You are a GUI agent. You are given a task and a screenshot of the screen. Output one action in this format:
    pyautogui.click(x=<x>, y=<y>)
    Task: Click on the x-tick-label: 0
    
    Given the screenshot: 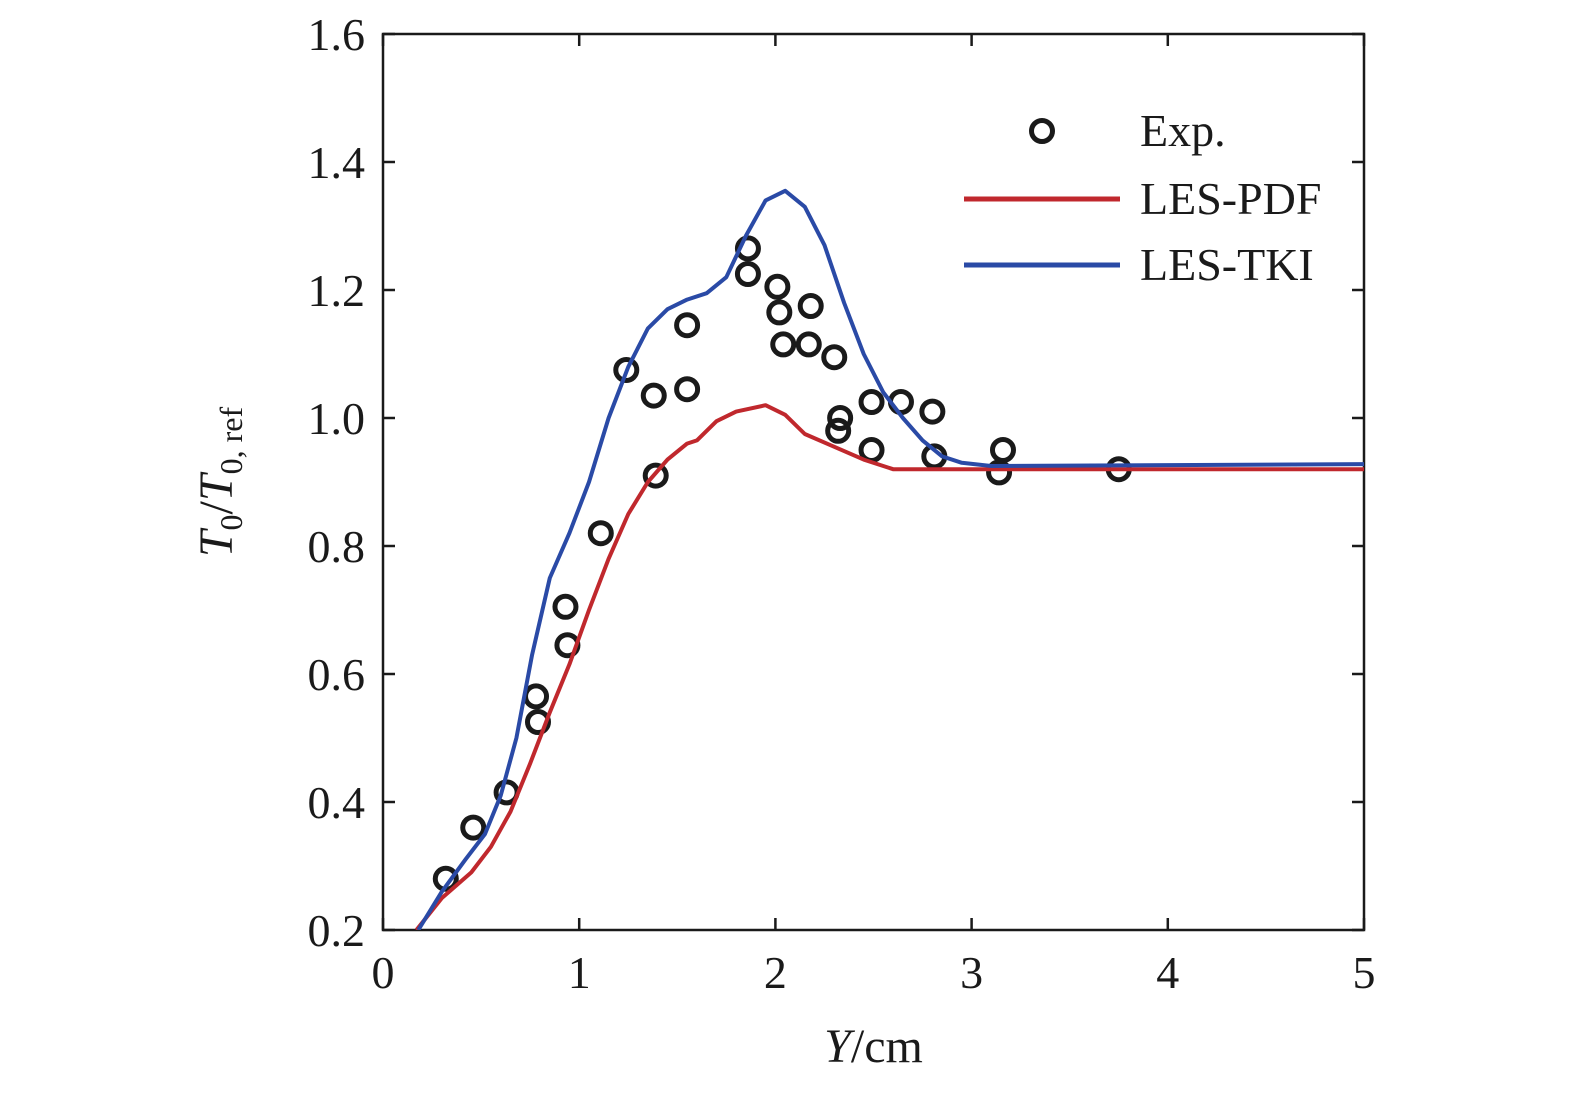 What is the action you would take?
    pyautogui.click(x=383, y=972)
    